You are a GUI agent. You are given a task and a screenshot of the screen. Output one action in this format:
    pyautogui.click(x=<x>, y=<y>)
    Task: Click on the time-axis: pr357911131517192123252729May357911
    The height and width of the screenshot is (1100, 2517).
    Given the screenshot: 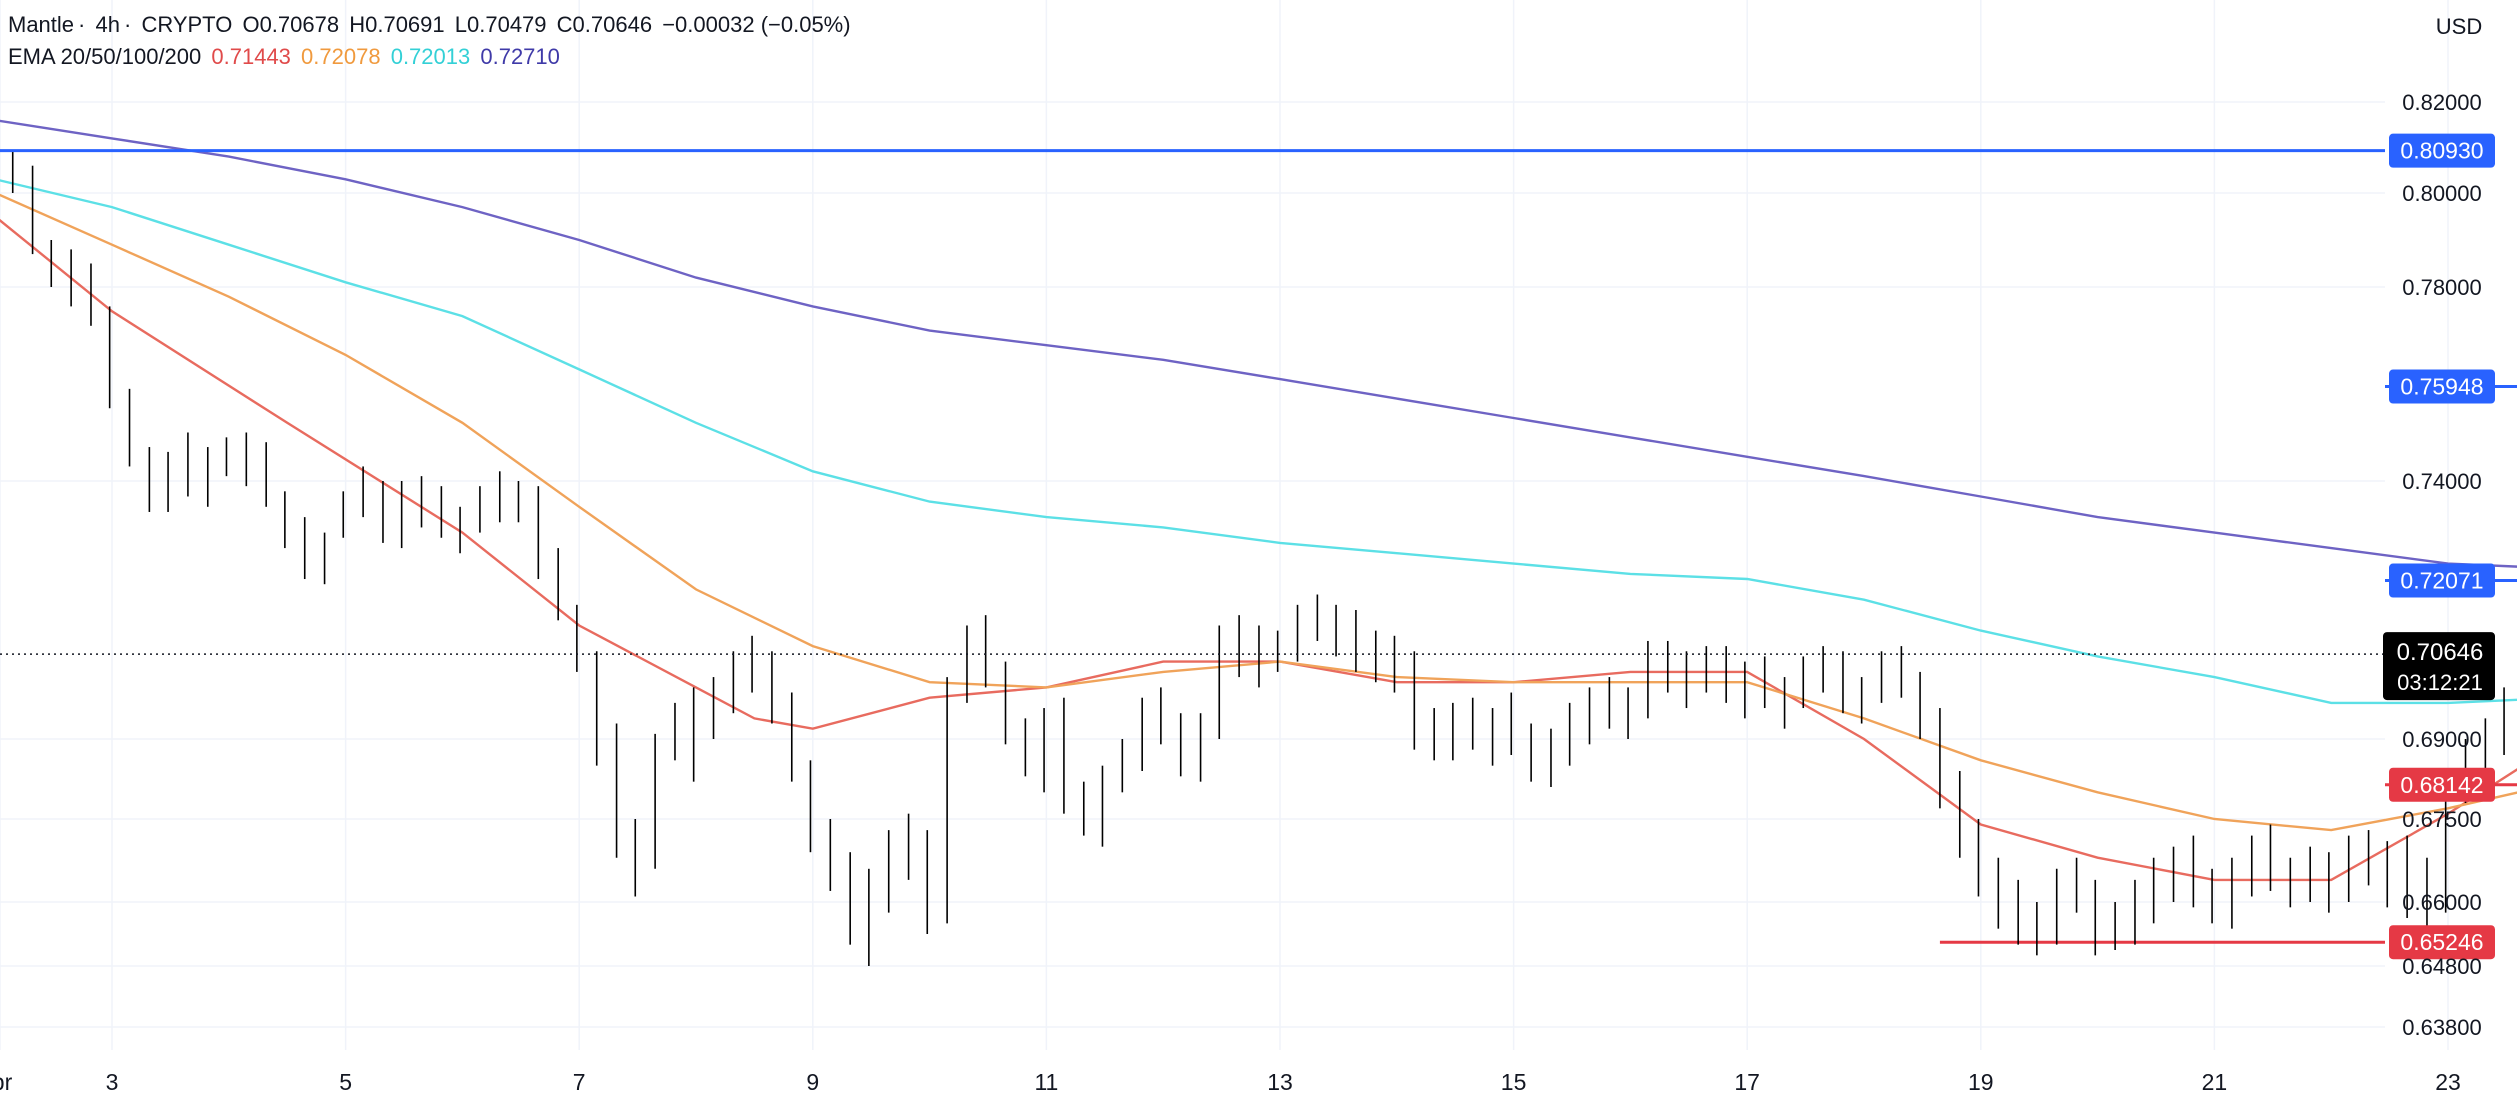 What is the action you would take?
    pyautogui.click(x=1258, y=1082)
    